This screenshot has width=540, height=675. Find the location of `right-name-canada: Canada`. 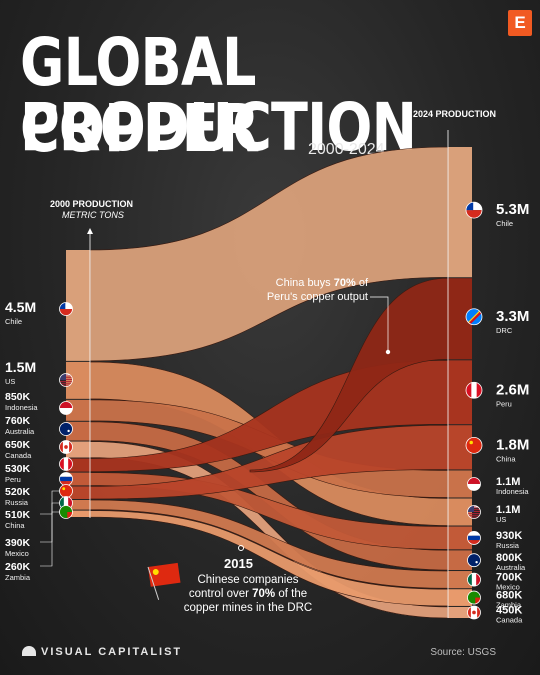

right-name-canada: Canada is located at coordinates (509, 619).